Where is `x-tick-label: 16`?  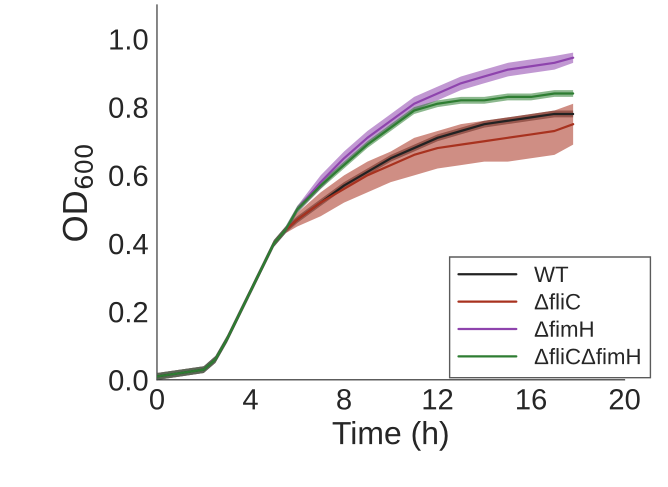
x-tick-label: 16 is located at coordinates (531, 399).